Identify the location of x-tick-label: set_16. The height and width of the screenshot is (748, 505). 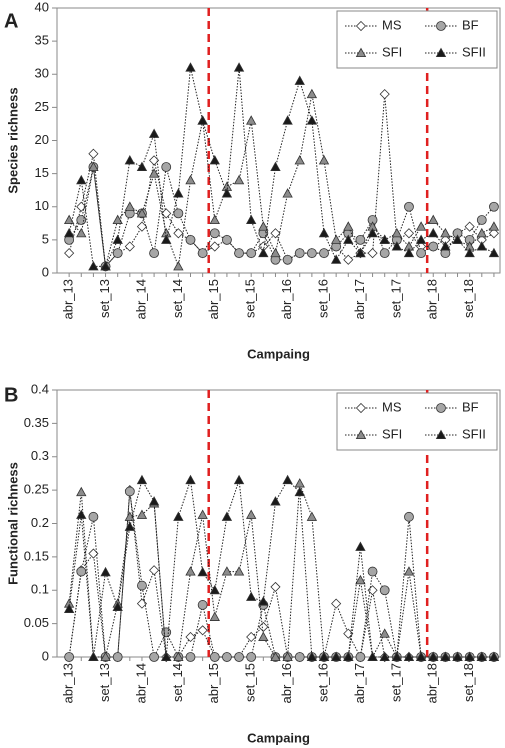
(322, 682).